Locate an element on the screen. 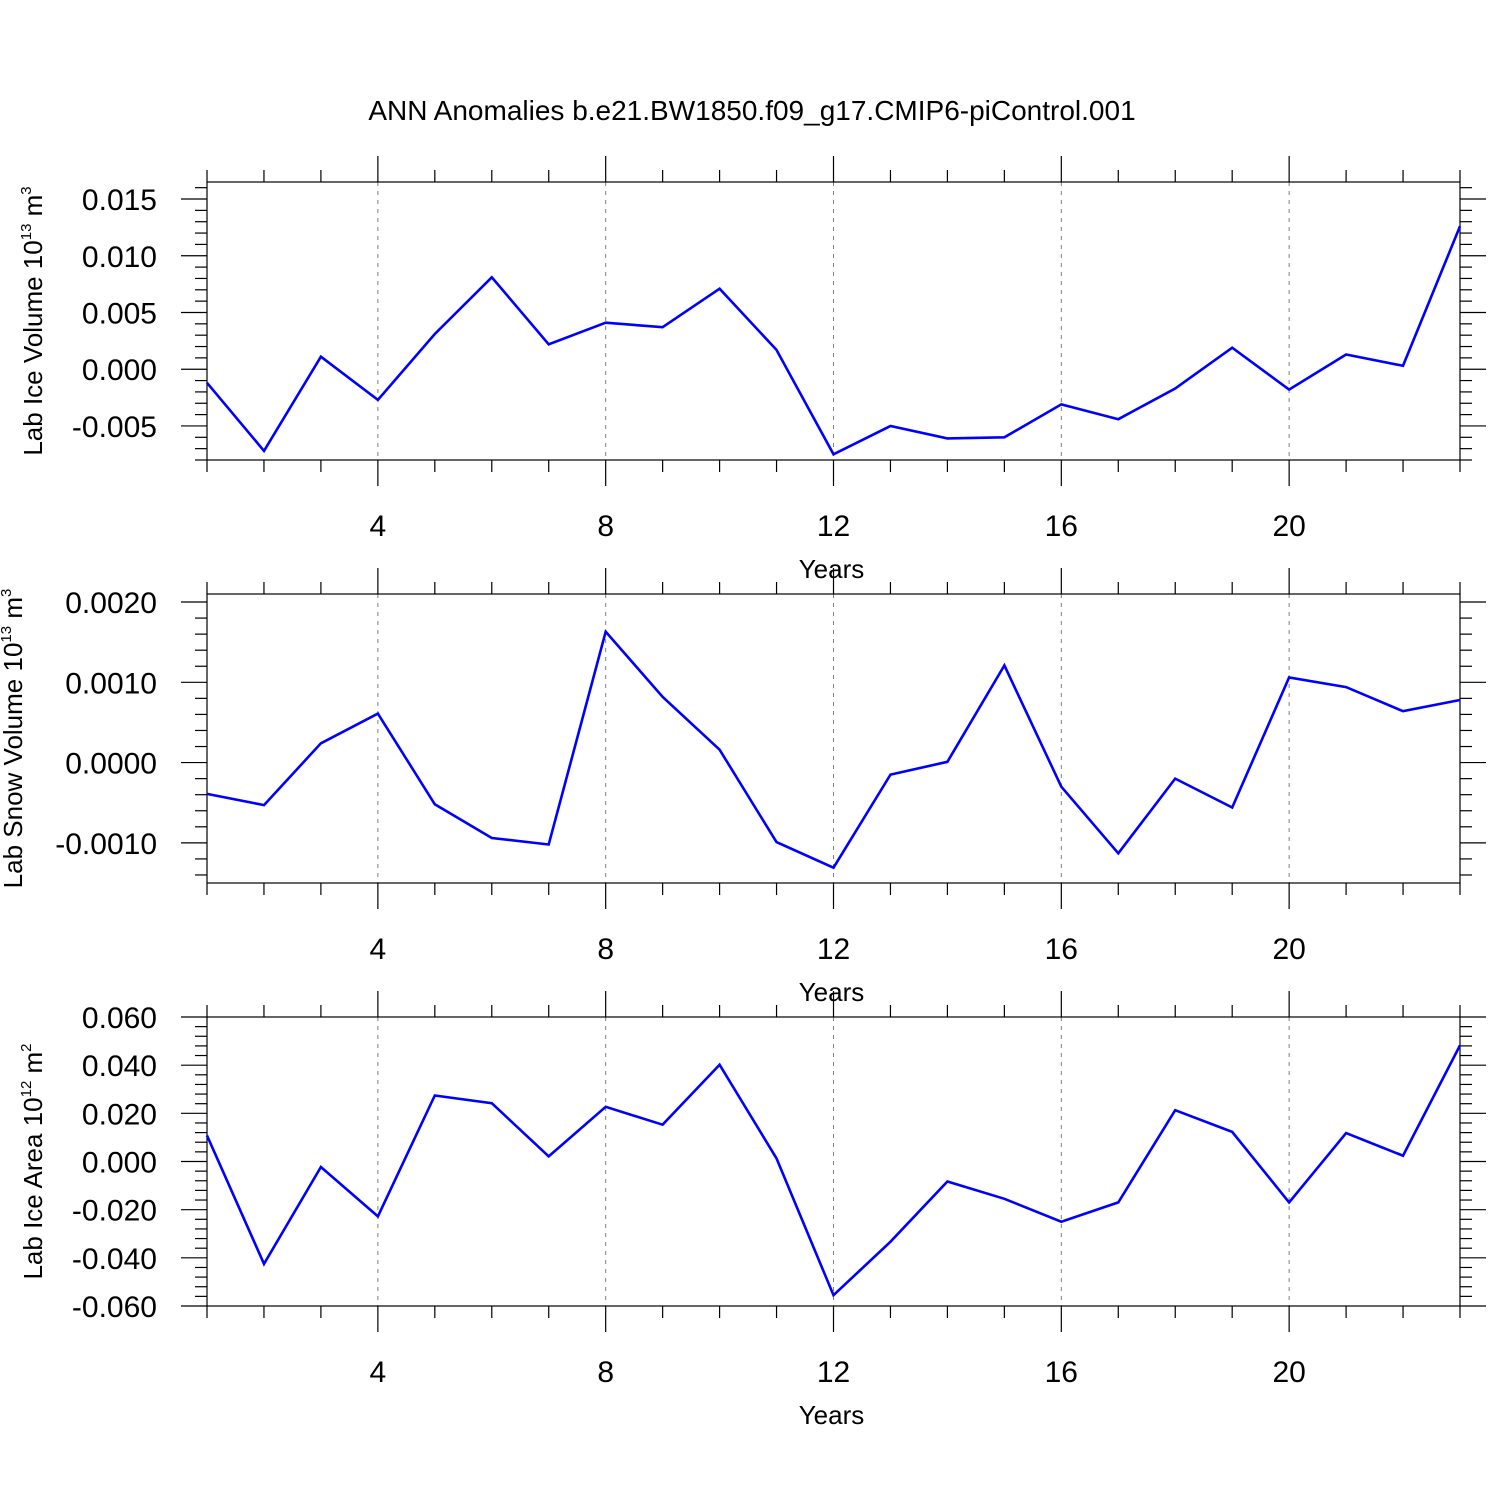  y-tick-label: 0.060 is located at coordinates (119, 1018).